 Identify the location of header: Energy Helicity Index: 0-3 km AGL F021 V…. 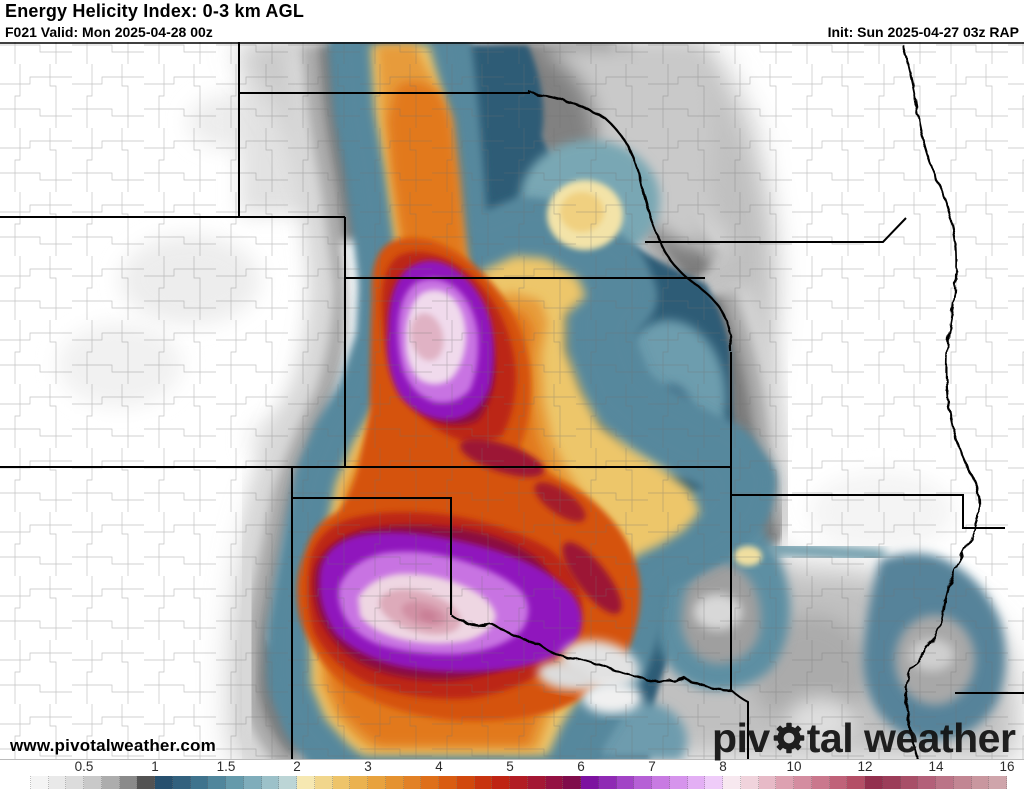
(512, 21).